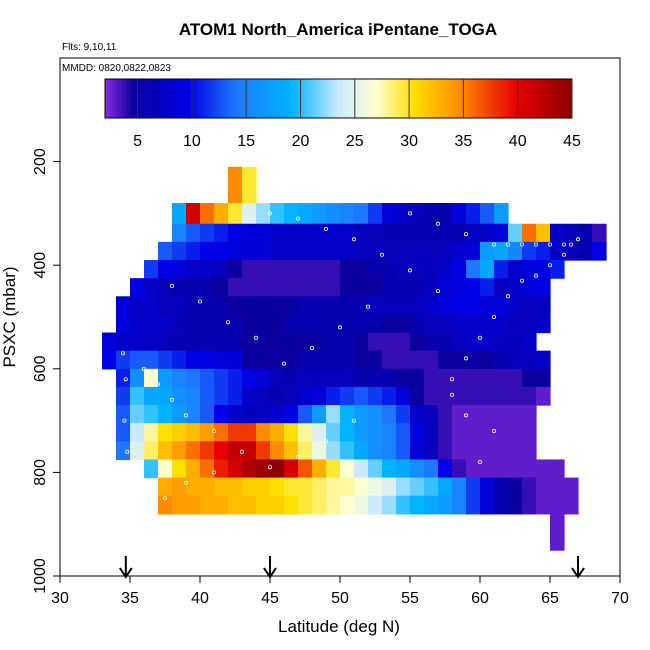  I want to click on colorbar-tick-label: 45, so click(572, 141).